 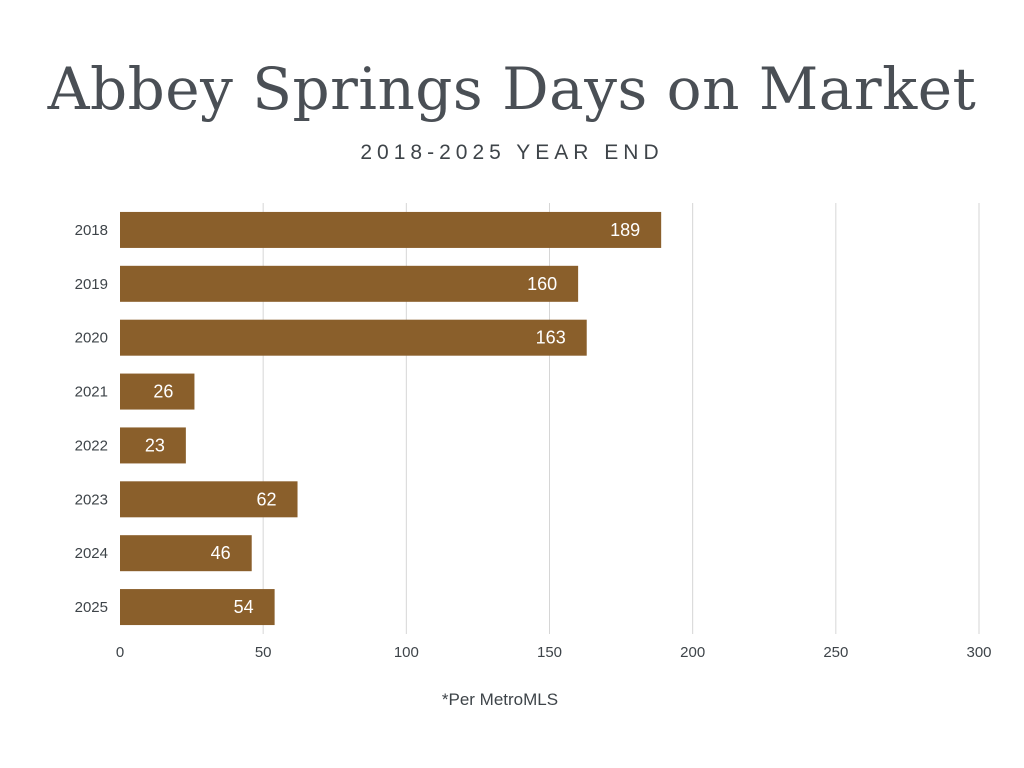 I want to click on x-tick-label: 250, so click(x=835, y=652).